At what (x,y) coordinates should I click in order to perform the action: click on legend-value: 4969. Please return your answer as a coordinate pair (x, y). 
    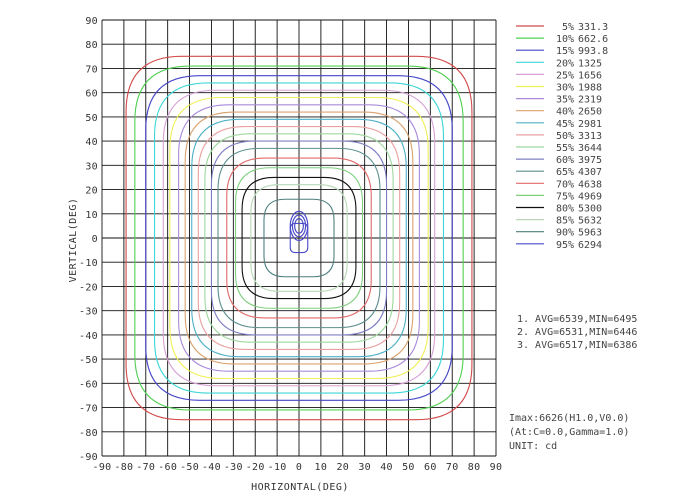
    Looking at the image, I should click on (590, 196).